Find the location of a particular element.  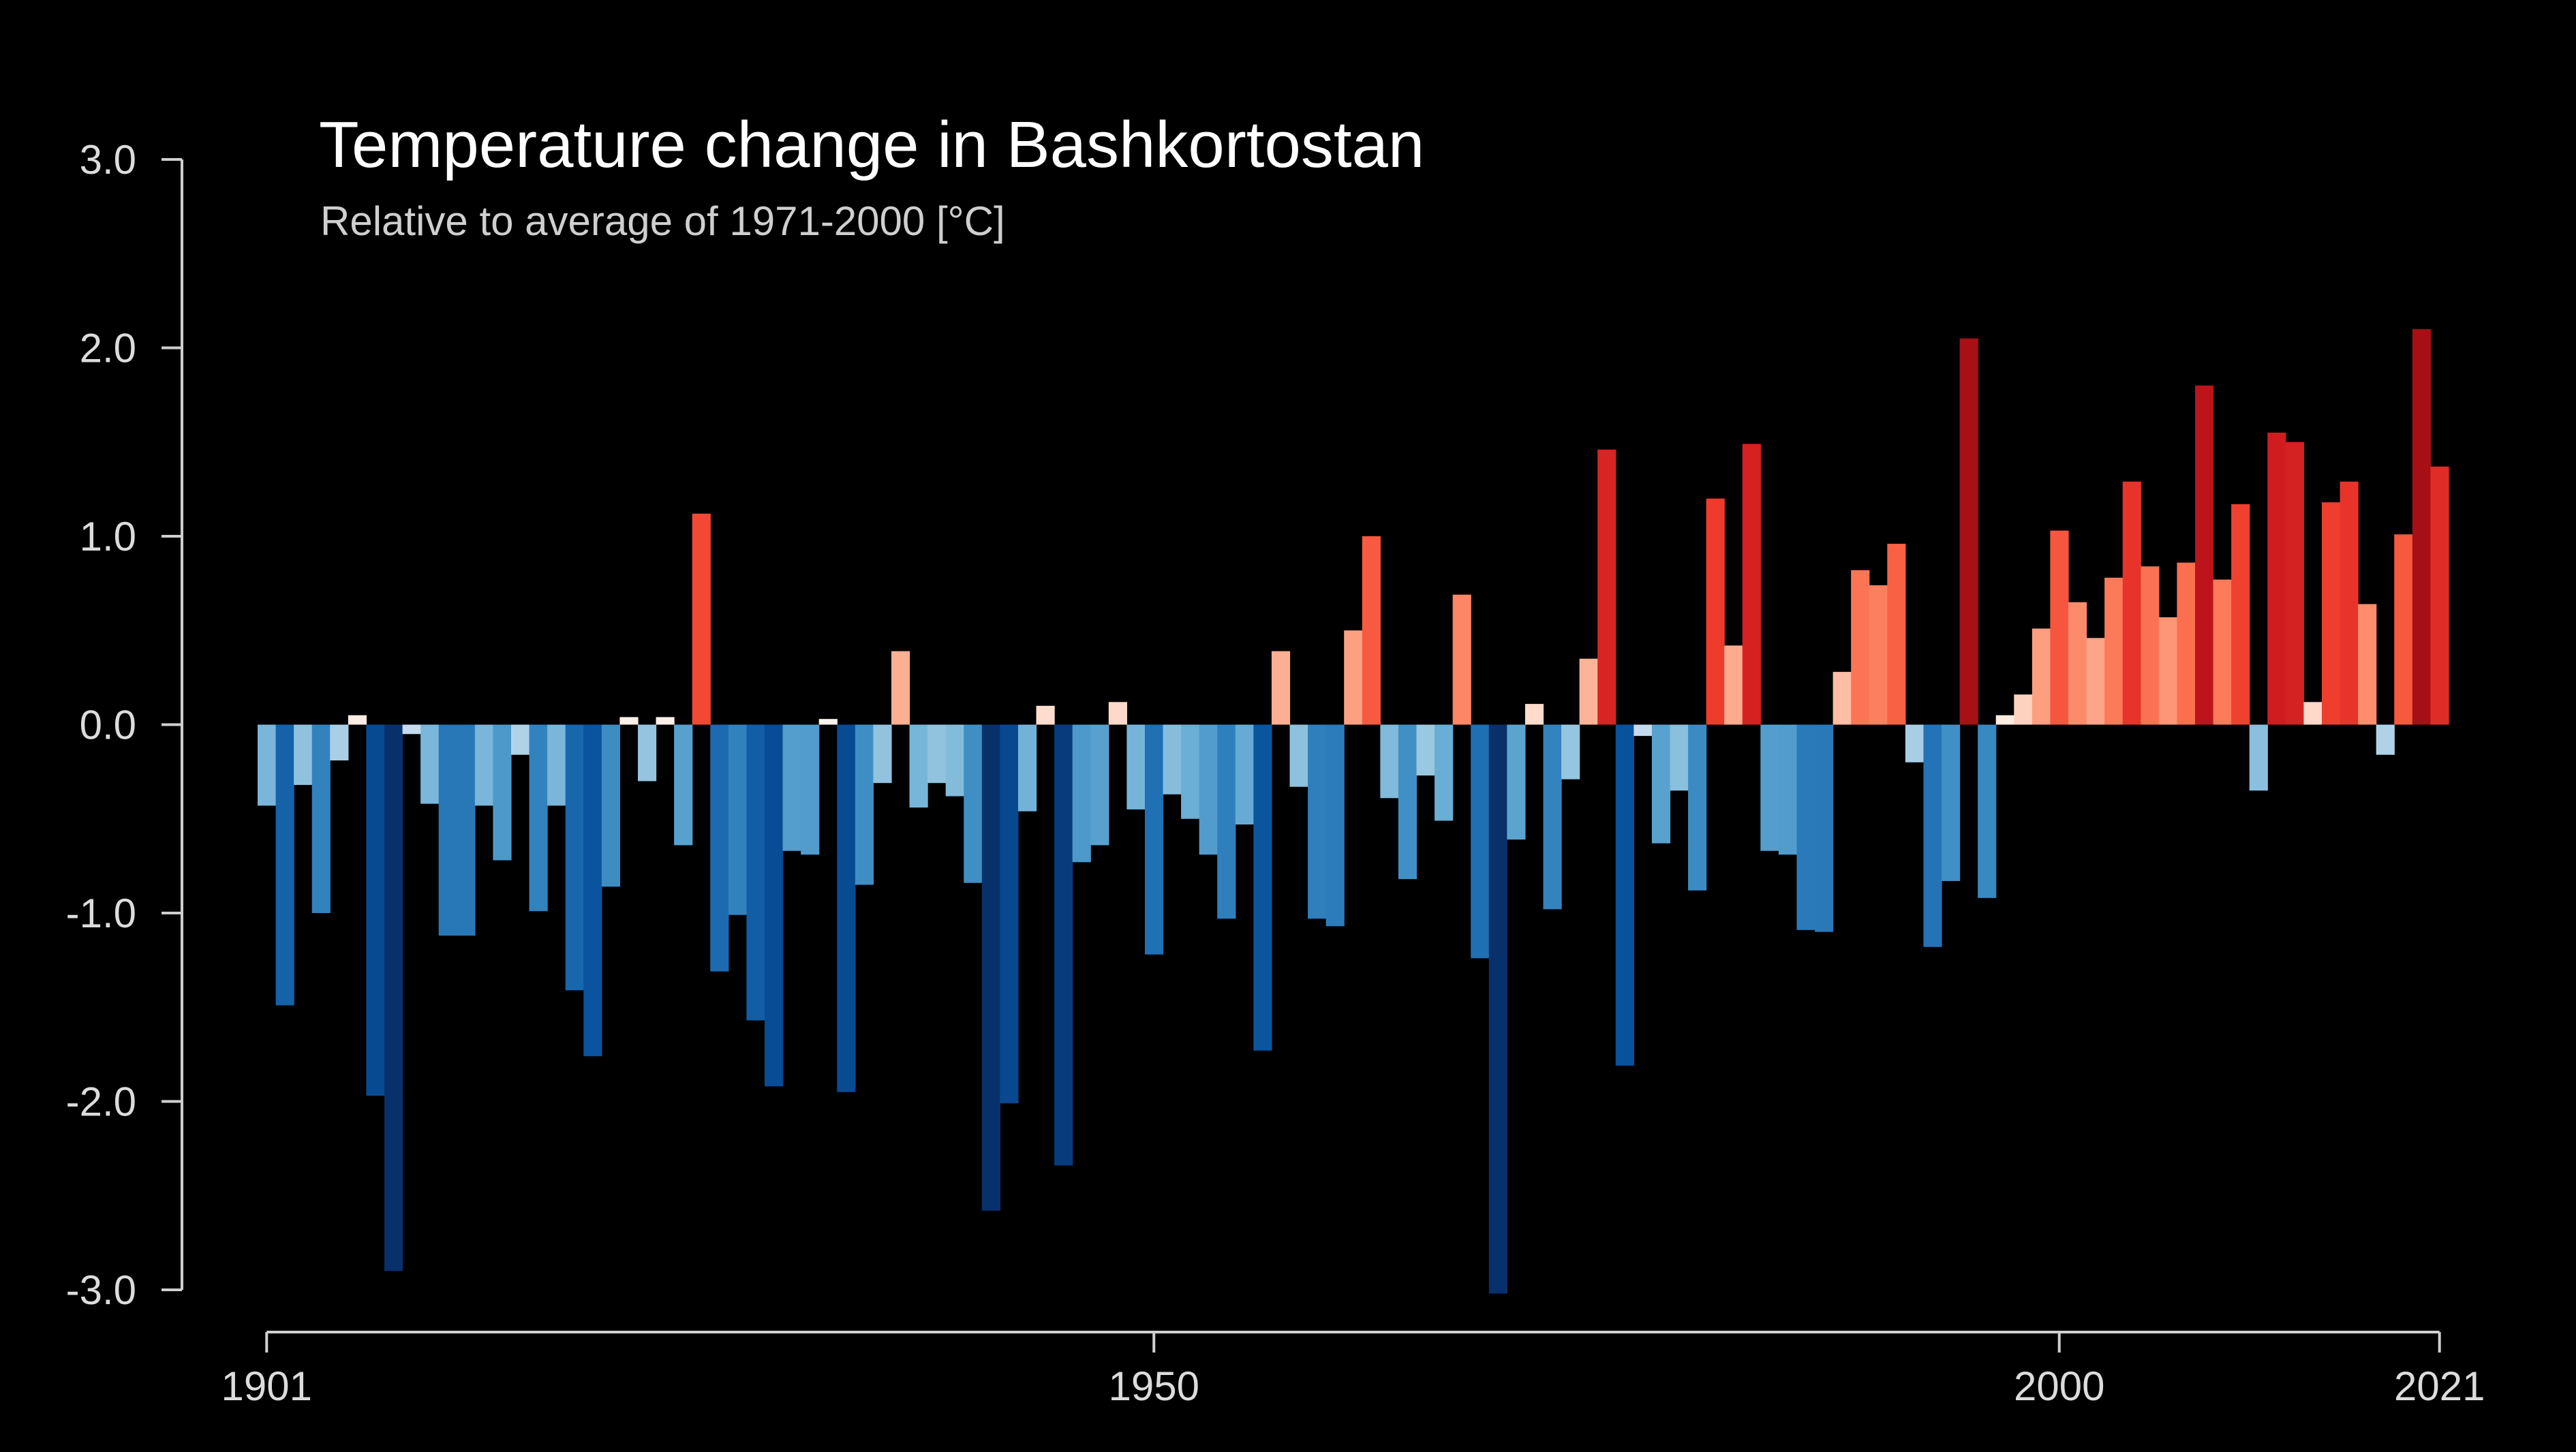

bar-1997 is located at coordinates (2004, 720).